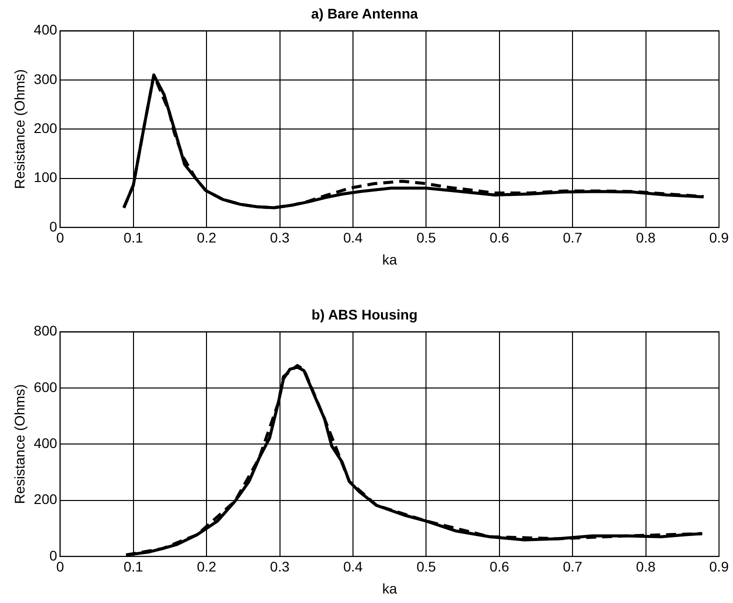  Describe the element at coordinates (46, 78) in the screenshot. I see `y-tick-label: 300` at that location.